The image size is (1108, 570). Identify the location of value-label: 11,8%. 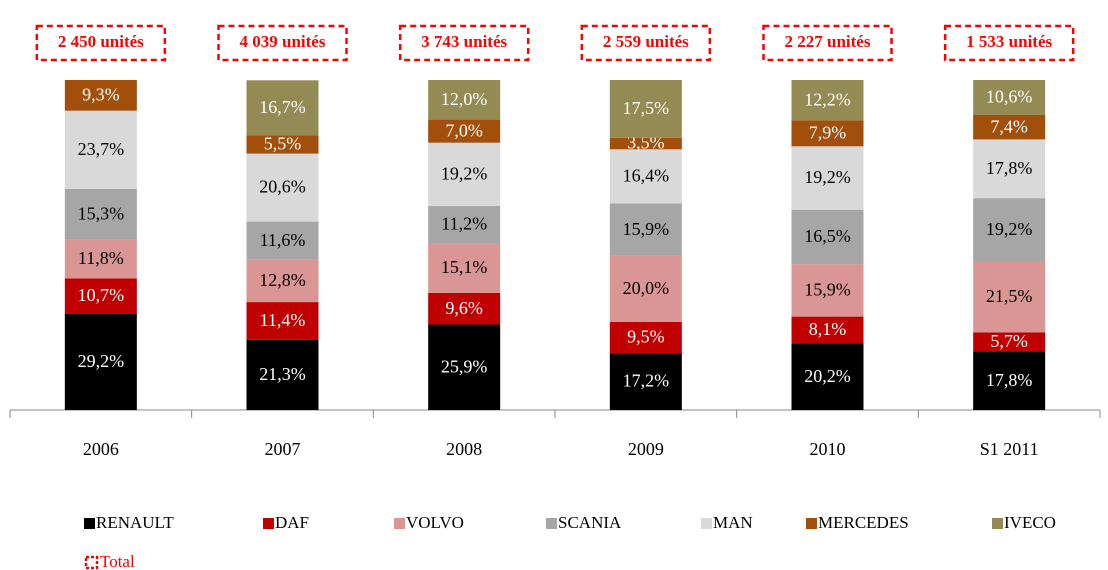
(101, 258).